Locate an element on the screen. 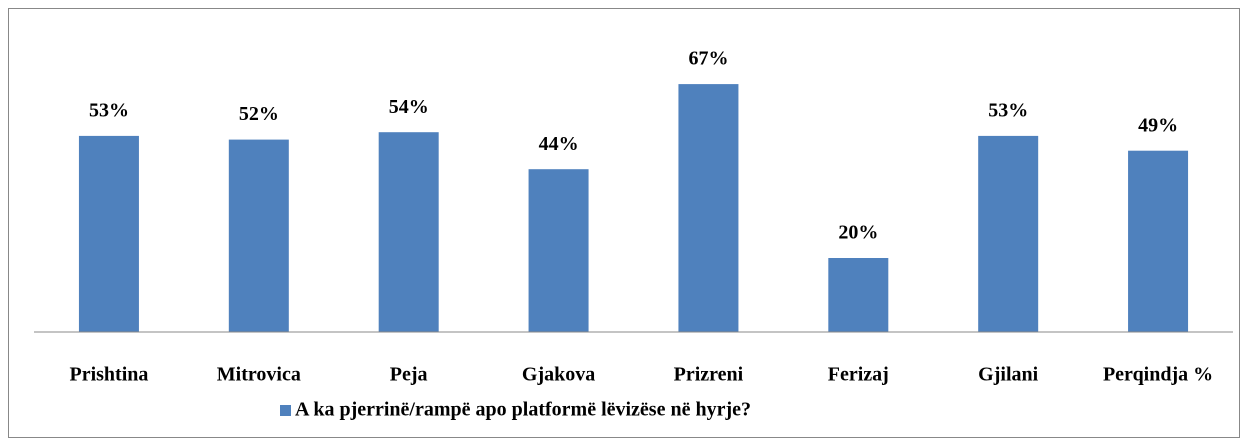  x-tick-label: Perqindja % is located at coordinates (1158, 375).